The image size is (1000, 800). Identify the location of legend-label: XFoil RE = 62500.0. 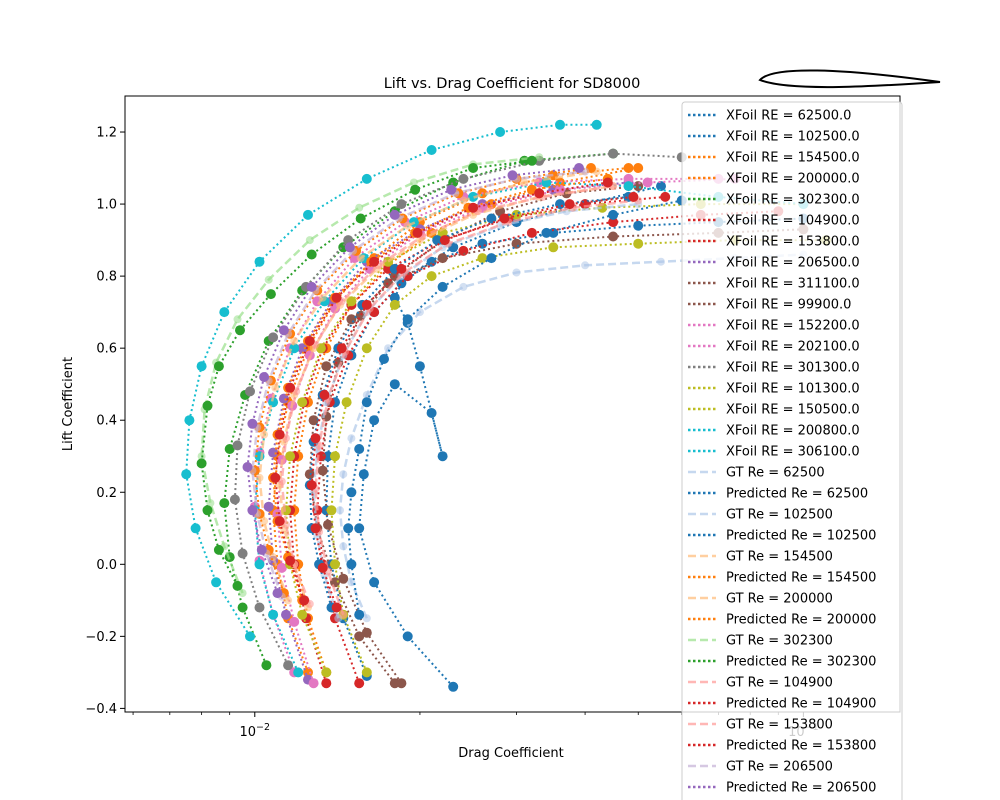
(788, 116).